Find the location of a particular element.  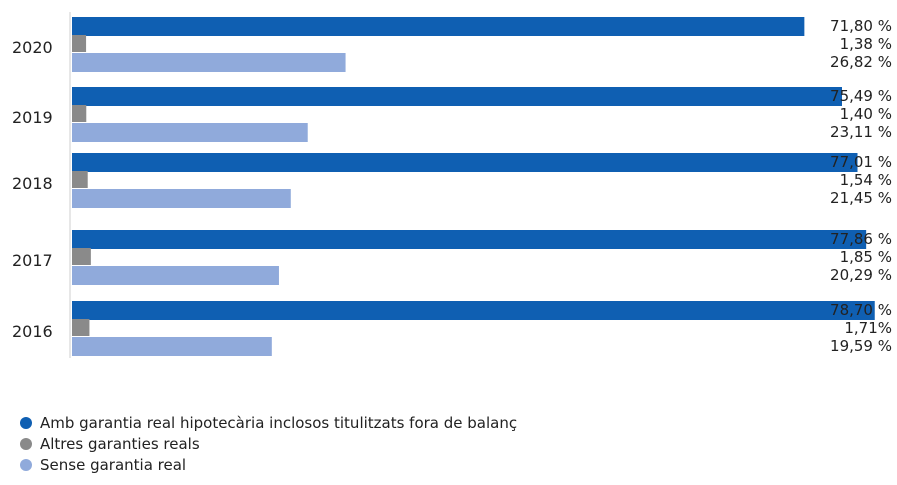

data-label: 77,01 % is located at coordinates (861, 162).